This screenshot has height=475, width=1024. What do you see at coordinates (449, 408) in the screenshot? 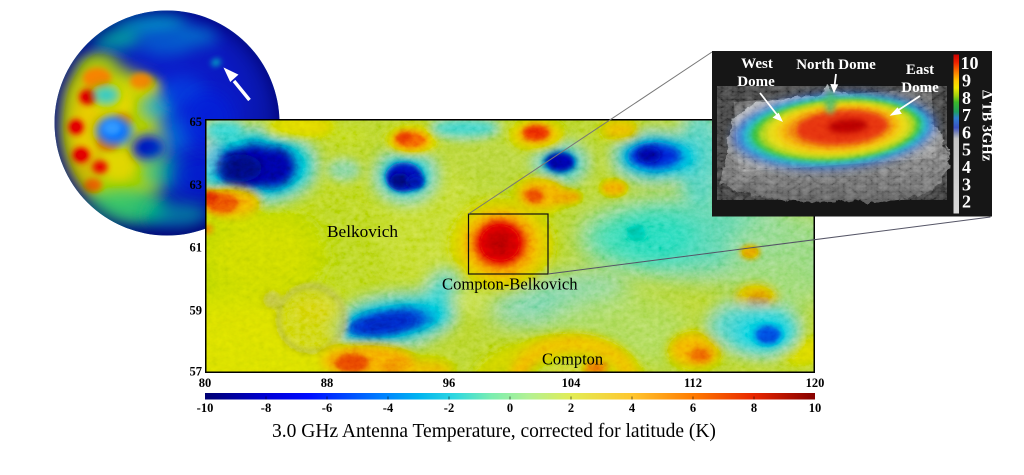
I see `svg-text: -2` at bounding box center [449, 408].